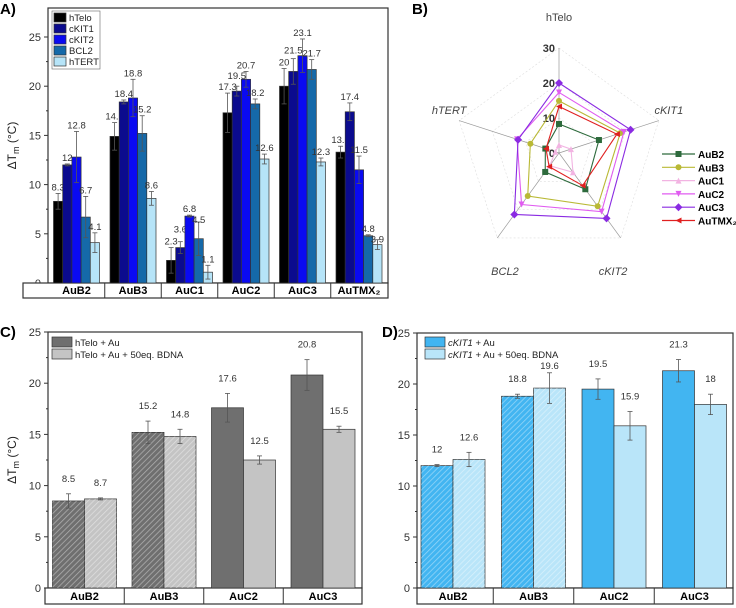  Describe the element at coordinates (12, 134) in the screenshot. I see `y-axis-label-unit: (°C)` at that location.